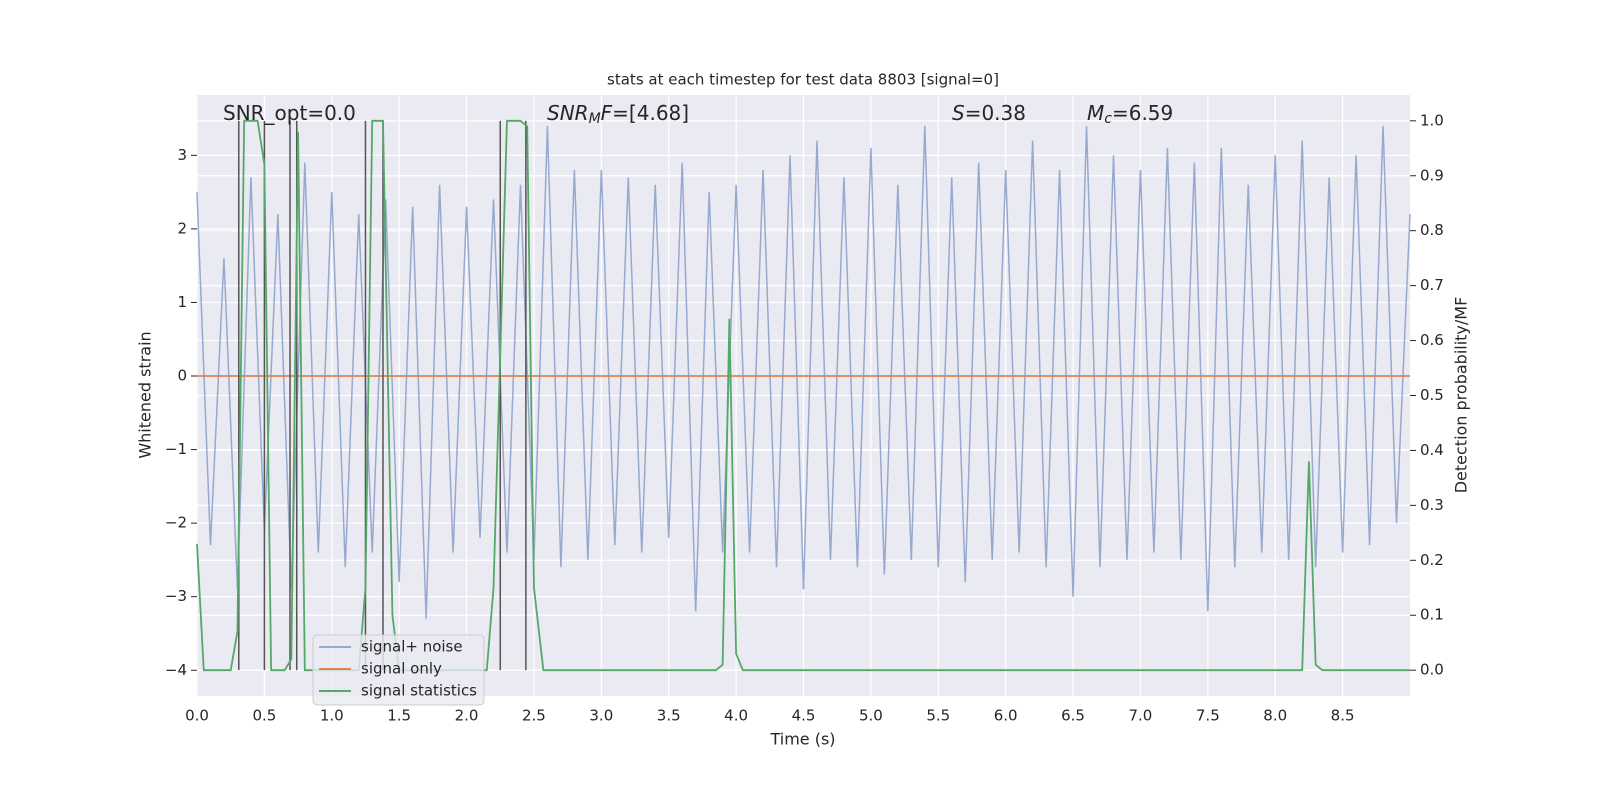 This screenshot has width=1600, height=804. I want to click on y2-tick-label: 0.0, so click(1432, 670).